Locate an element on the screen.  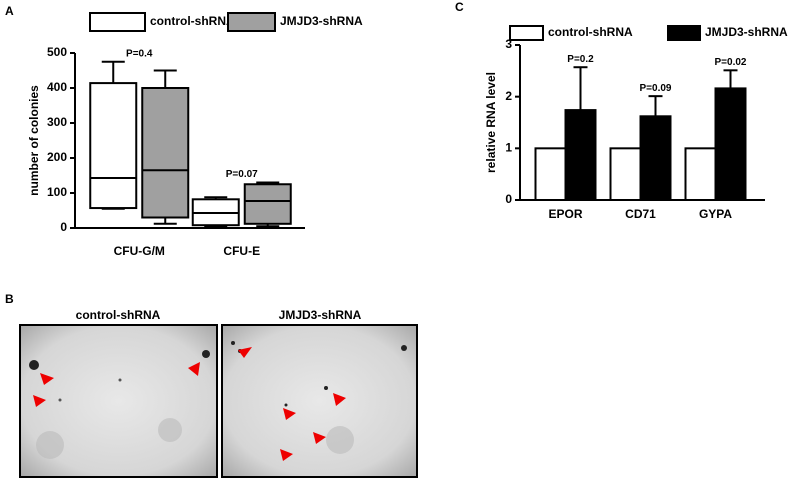
x-tick-label: CFU-E is located at coordinates (241, 251).